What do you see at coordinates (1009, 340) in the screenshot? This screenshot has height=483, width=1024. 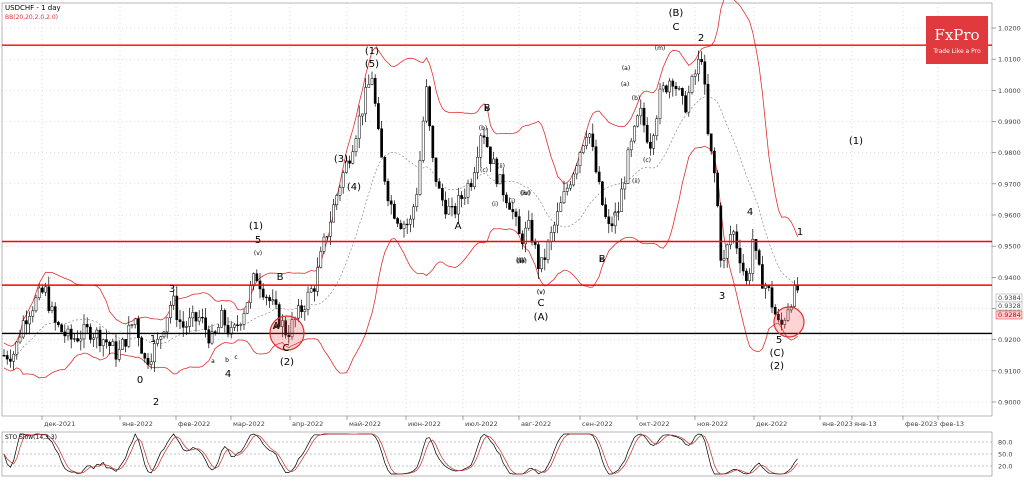 I see `y-tick-label: 0.9200` at bounding box center [1009, 340].